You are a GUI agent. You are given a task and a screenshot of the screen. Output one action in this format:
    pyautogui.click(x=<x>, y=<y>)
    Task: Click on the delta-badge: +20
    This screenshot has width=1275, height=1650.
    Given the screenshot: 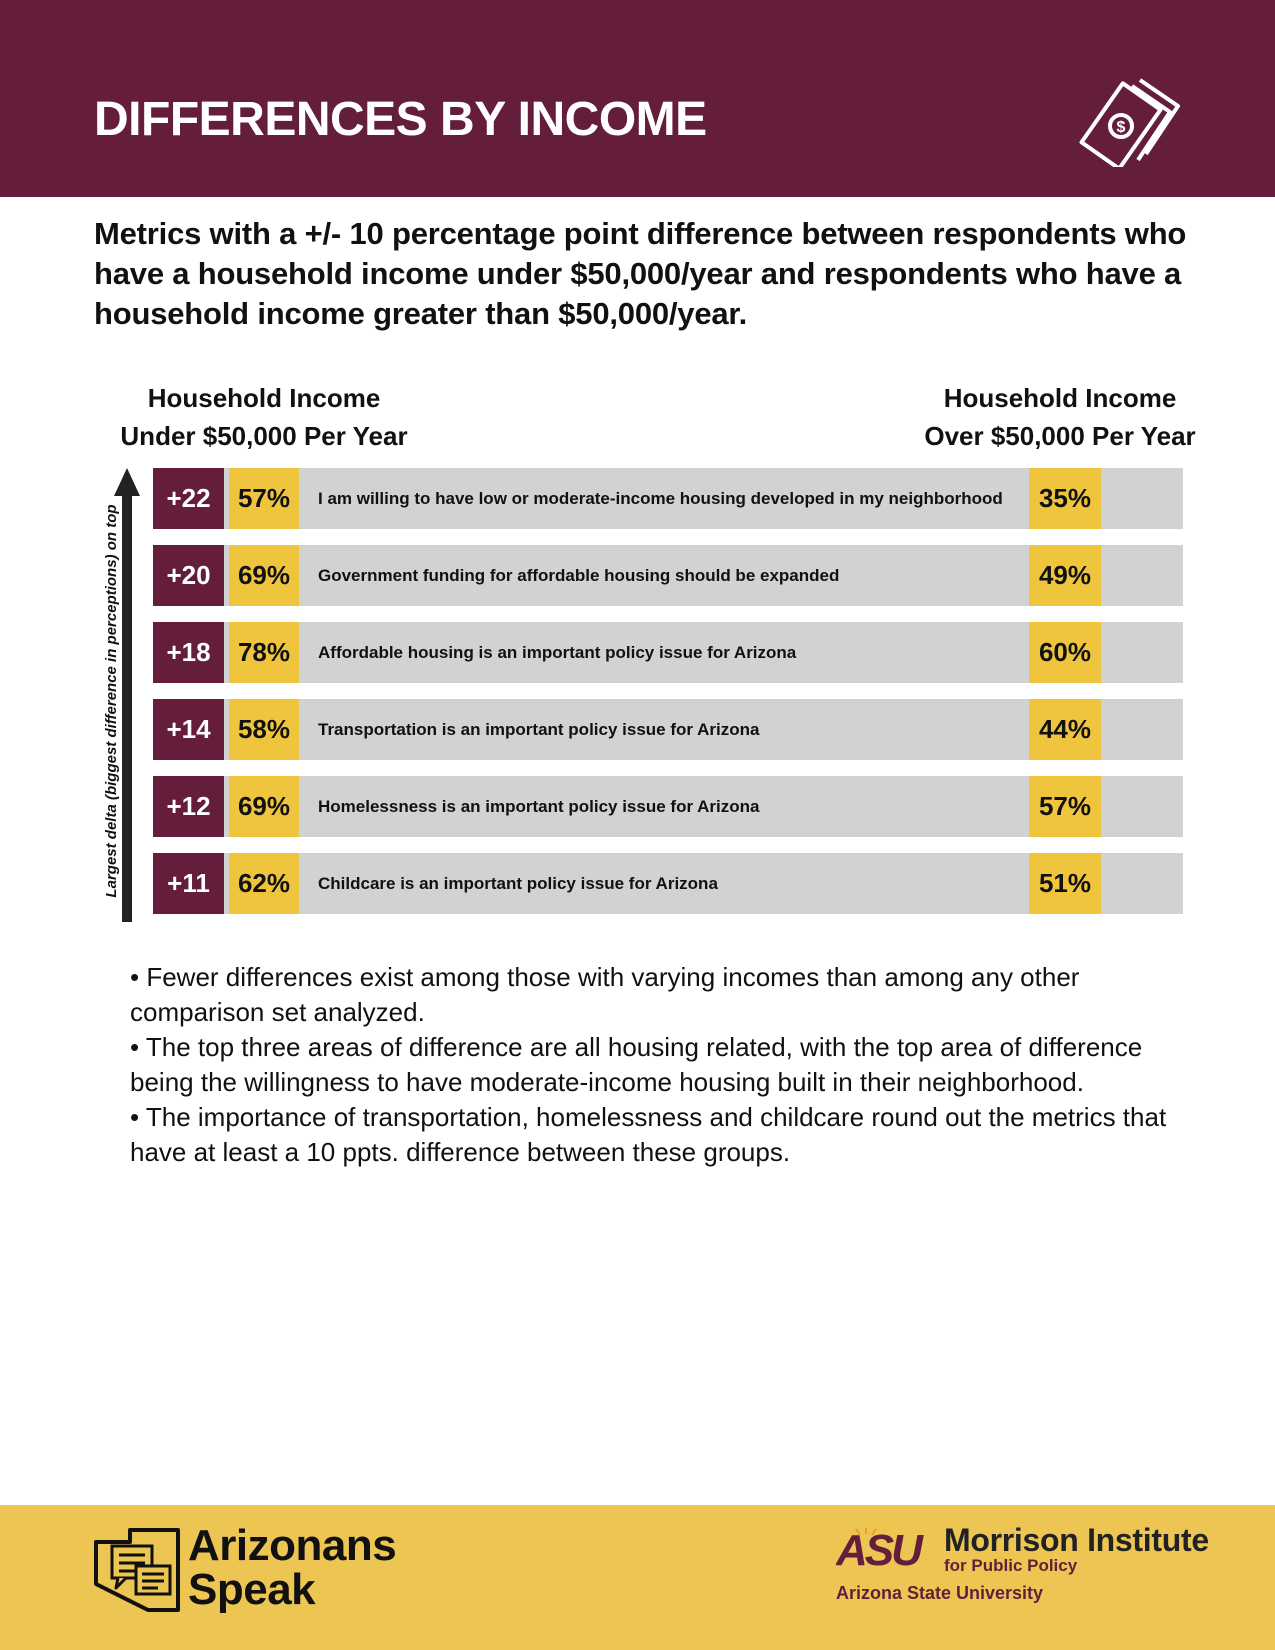 What is the action you would take?
    pyautogui.click(x=188, y=575)
    